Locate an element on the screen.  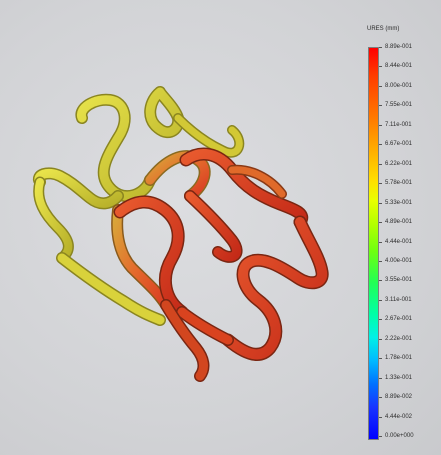
legend-tick-label: 8.00e-001 is located at coordinates (399, 85).